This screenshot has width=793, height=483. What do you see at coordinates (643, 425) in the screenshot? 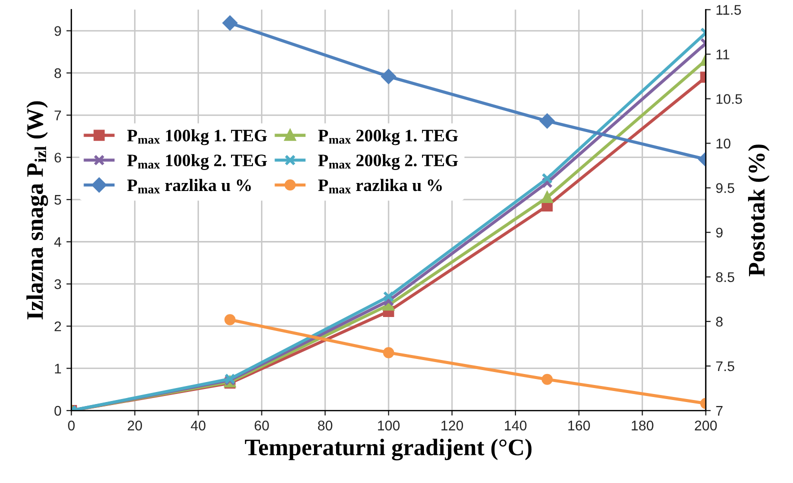
I see `x-tick-label: 180` at bounding box center [643, 425].